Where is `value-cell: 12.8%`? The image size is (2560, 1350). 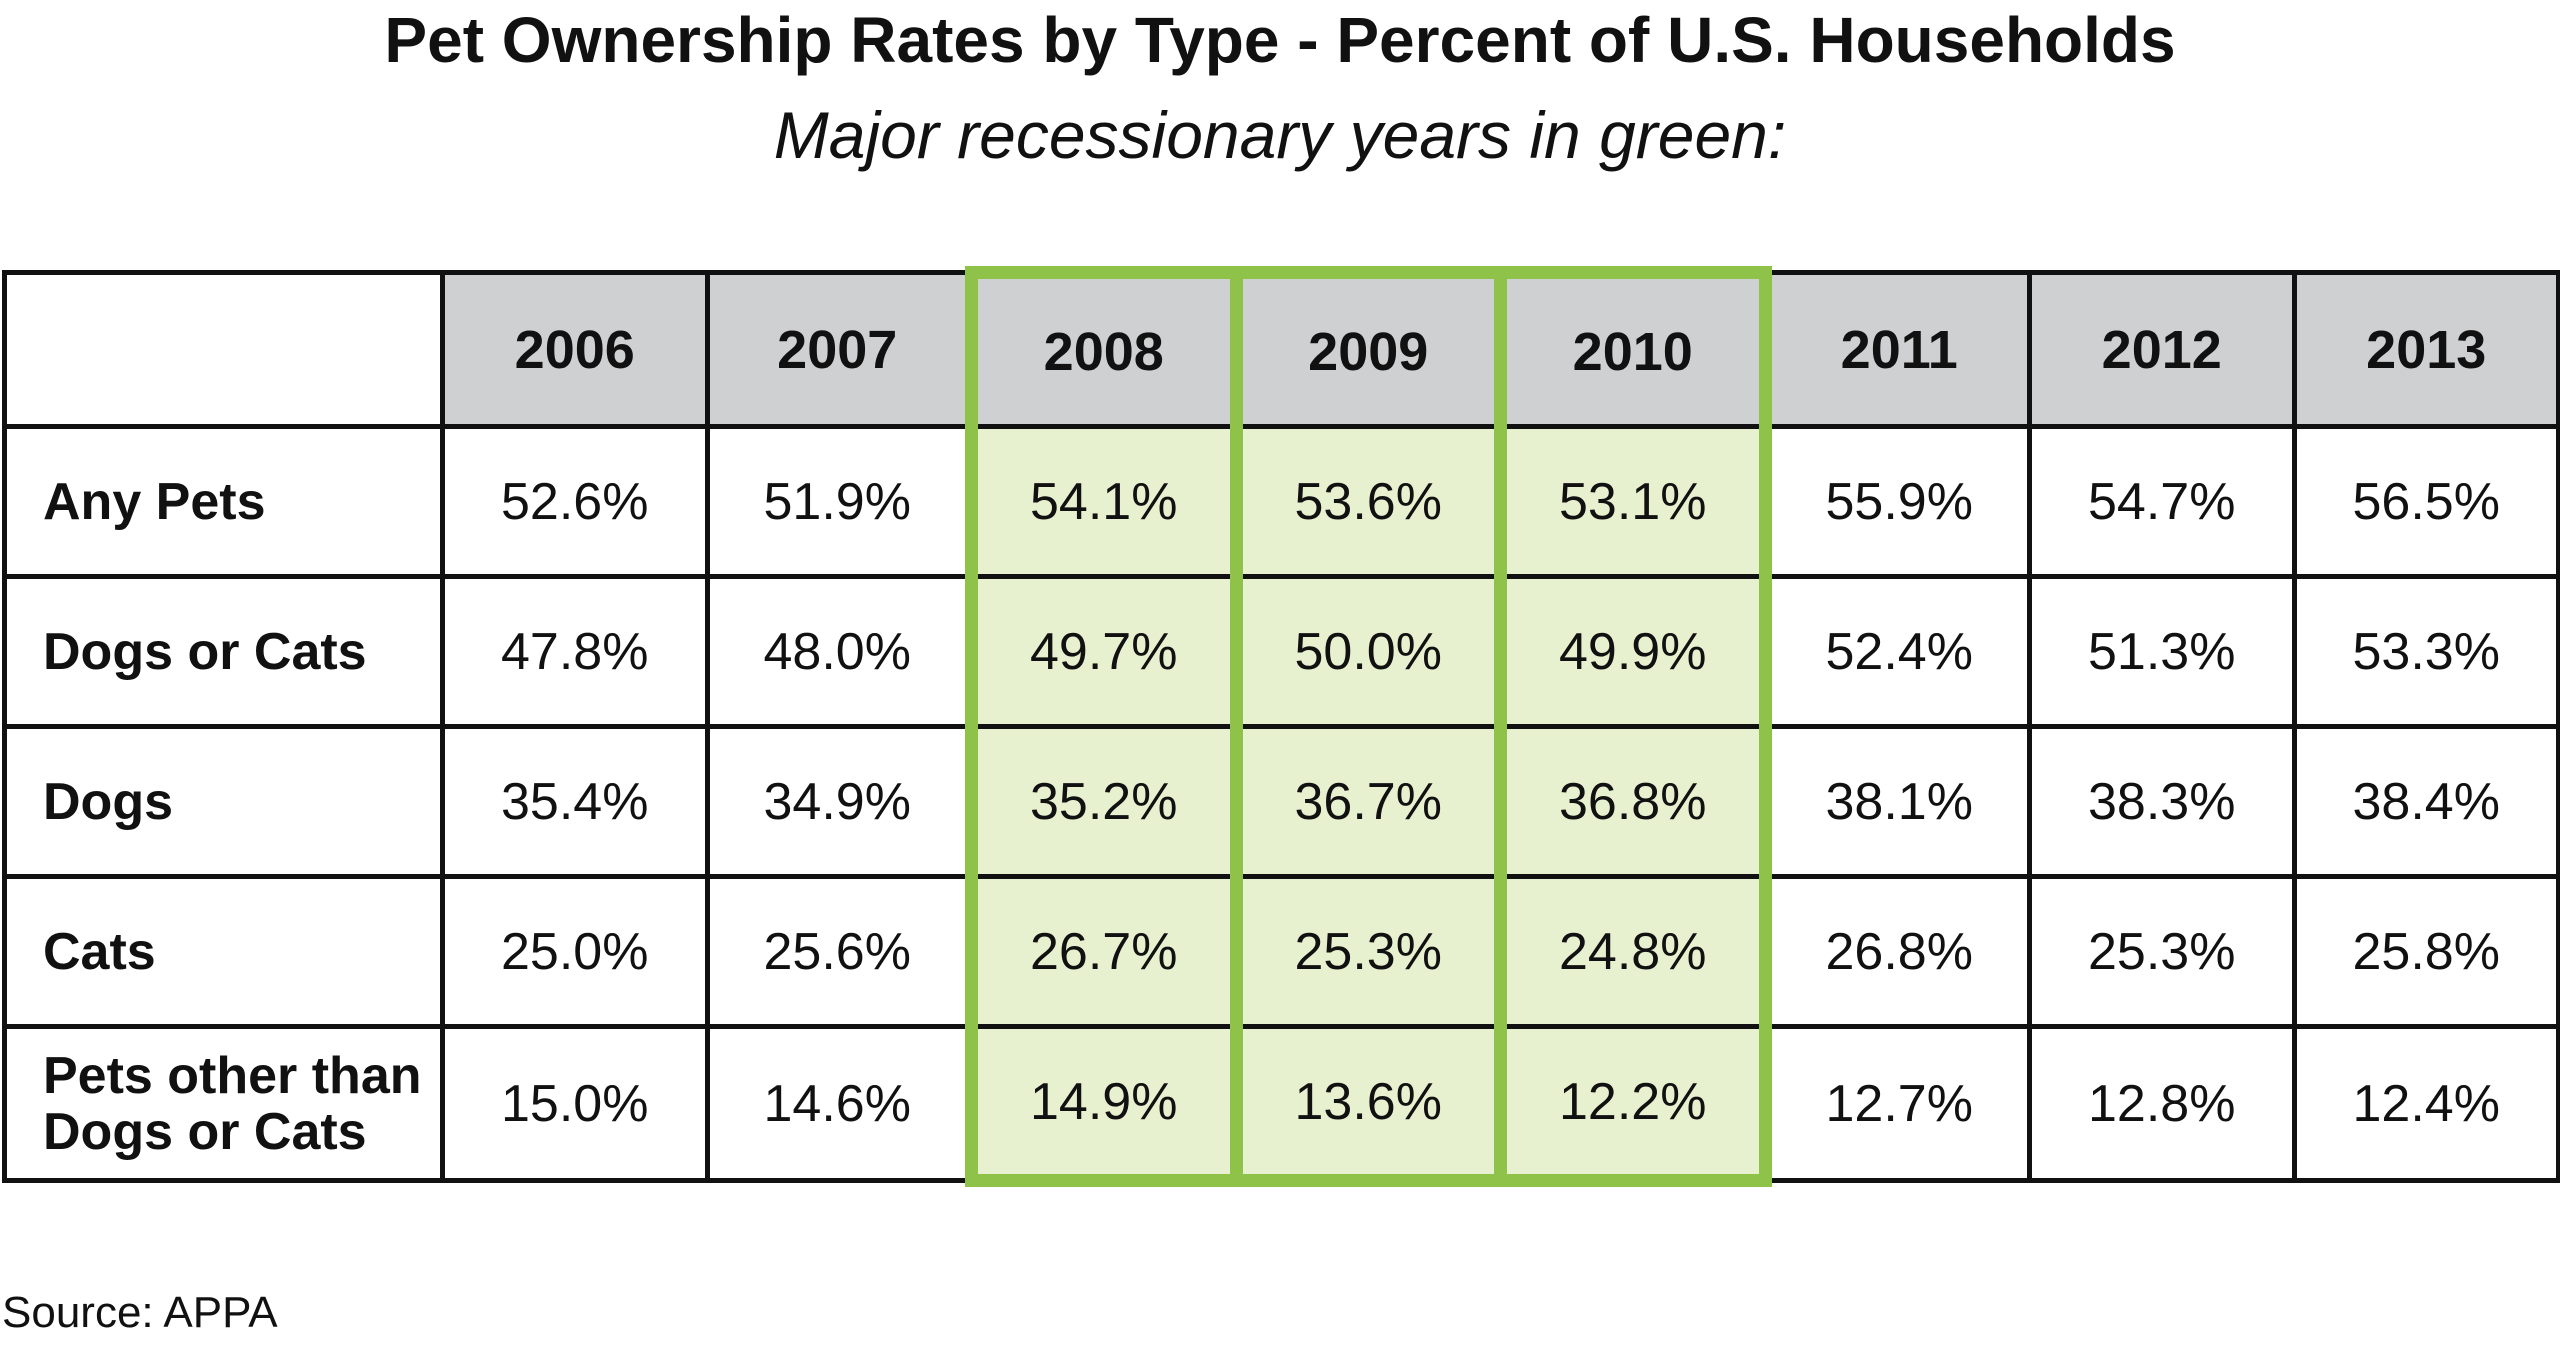
value-cell: 12.8% is located at coordinates (2162, 1103).